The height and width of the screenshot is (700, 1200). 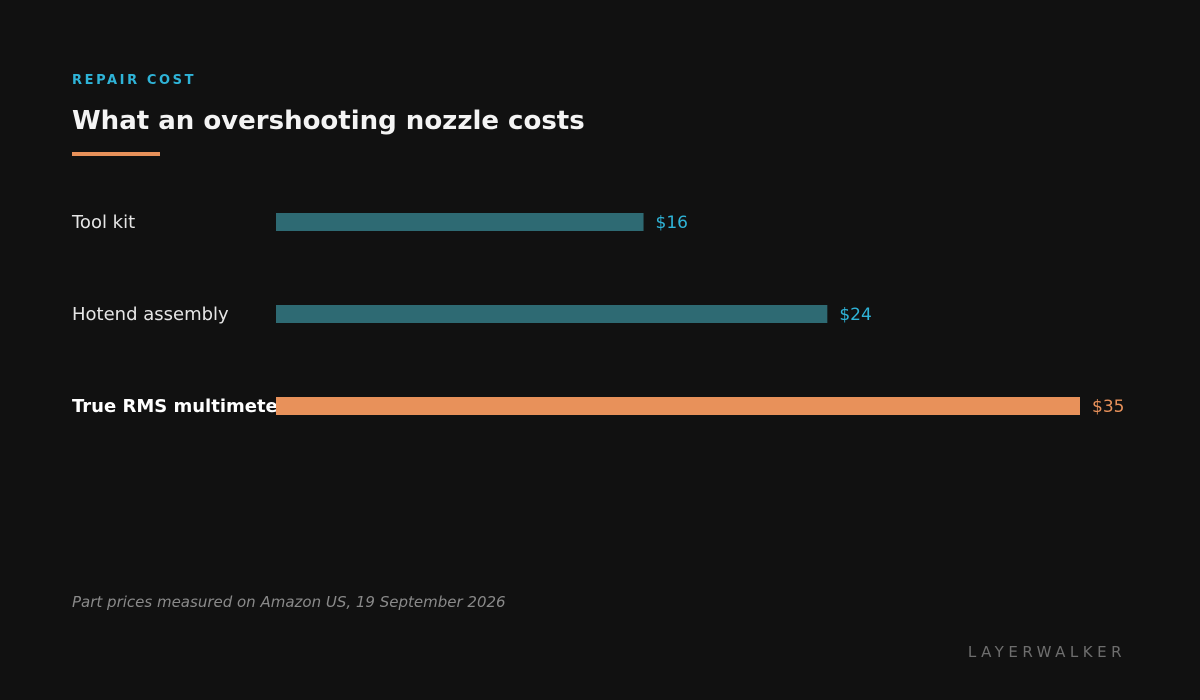 I want to click on chart-kicker: REPAIR COST, so click(x=134, y=80).